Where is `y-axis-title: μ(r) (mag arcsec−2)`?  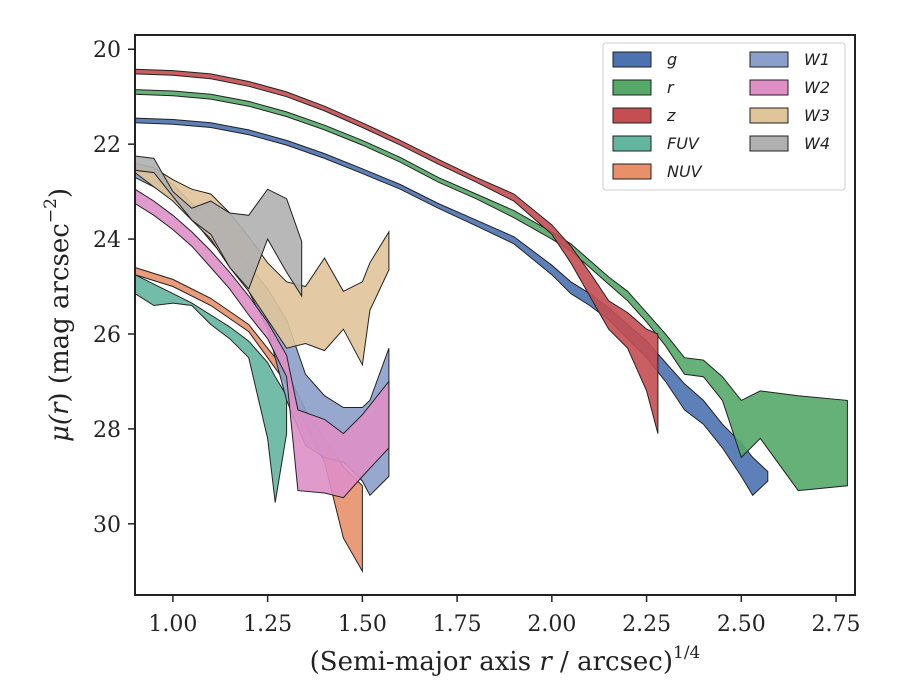
y-axis-title: μ(r) (mag arcsec−2) is located at coordinates (58, 315).